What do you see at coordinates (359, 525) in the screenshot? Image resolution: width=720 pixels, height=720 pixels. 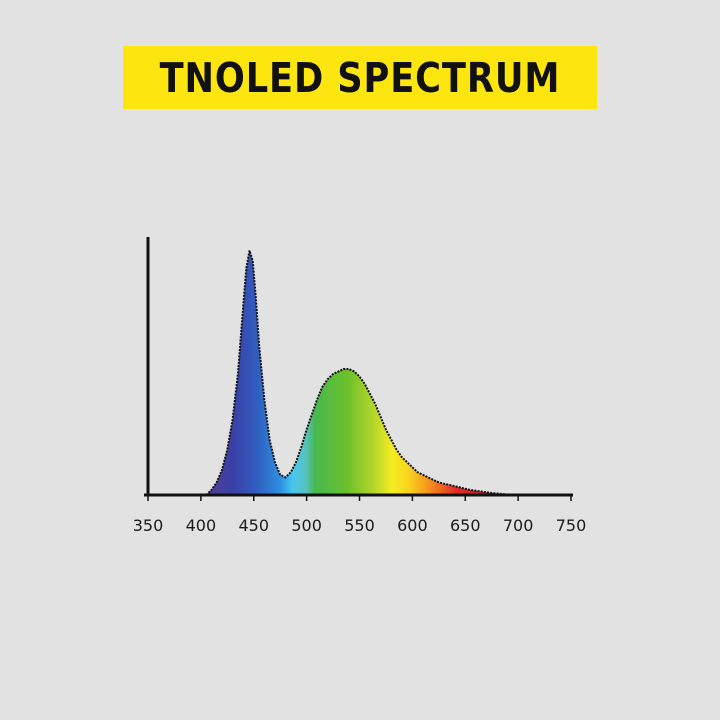 I see `x-tick-label: 550` at bounding box center [359, 525].